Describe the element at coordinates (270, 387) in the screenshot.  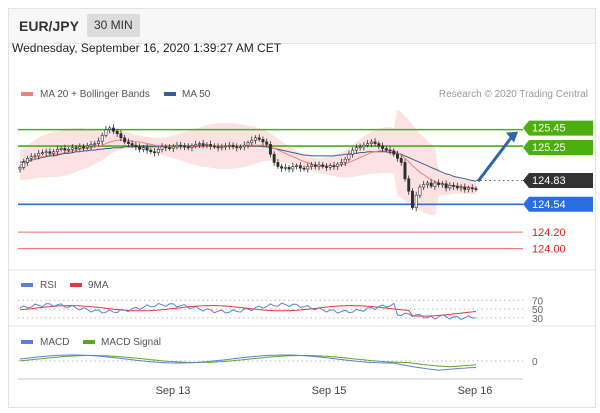
I see `x-axis: Sep 13 Sep 15 Sep 16` at that location.